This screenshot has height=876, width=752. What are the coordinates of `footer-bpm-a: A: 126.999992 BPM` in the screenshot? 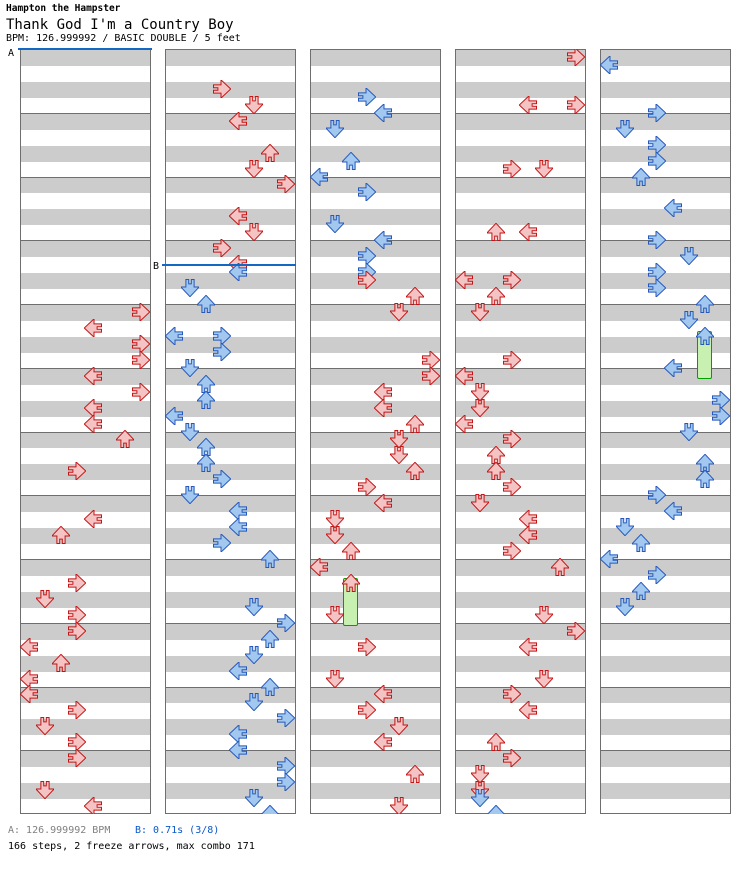 It's located at (59, 830).